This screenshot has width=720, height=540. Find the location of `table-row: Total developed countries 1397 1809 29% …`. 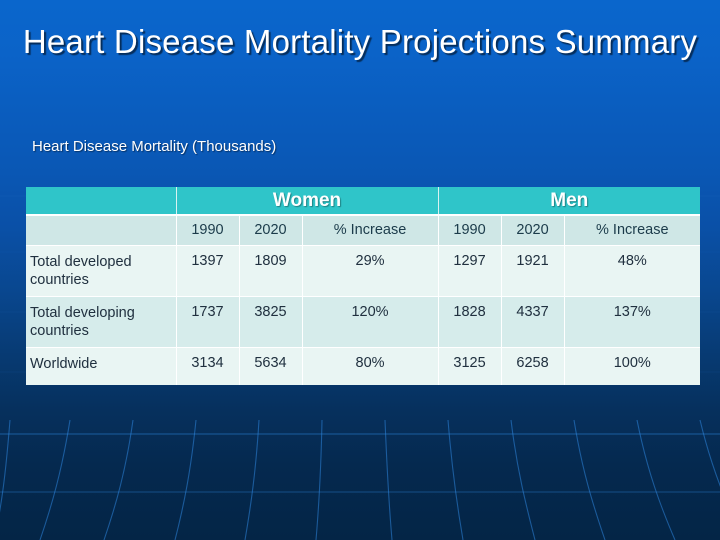

table-row: Total developed countries 1397 1809 29% … is located at coordinates (363, 270).